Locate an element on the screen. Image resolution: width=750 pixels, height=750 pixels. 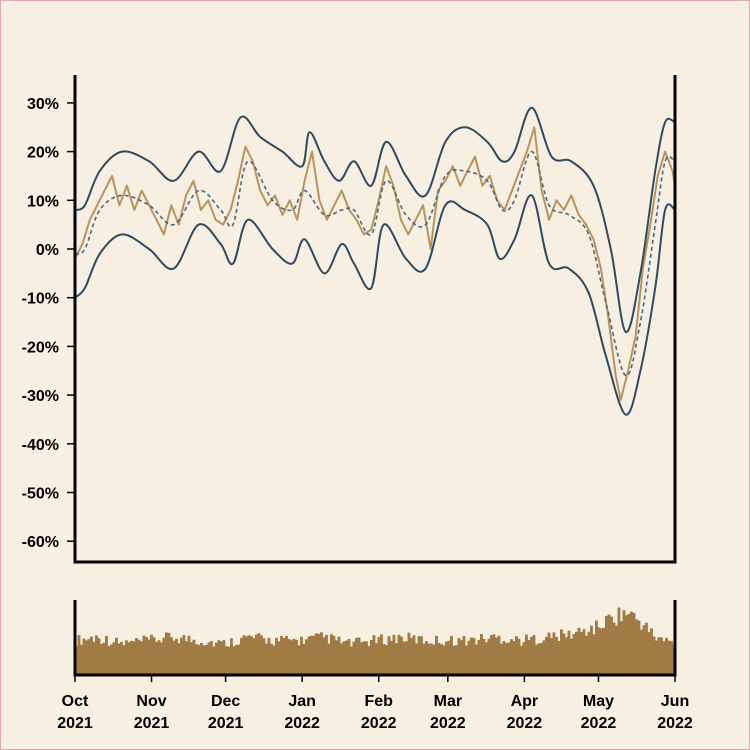
x-tick-month: May is located at coordinates (598, 701).